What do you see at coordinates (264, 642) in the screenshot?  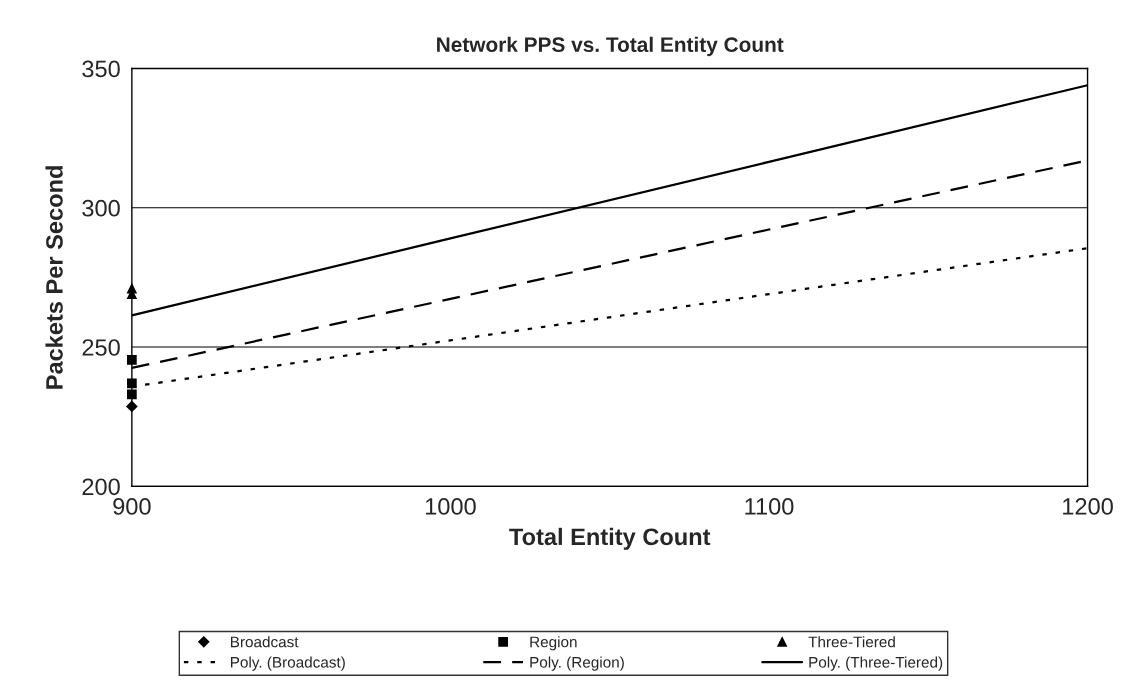 I see `legend-label: Broadcast` at bounding box center [264, 642].